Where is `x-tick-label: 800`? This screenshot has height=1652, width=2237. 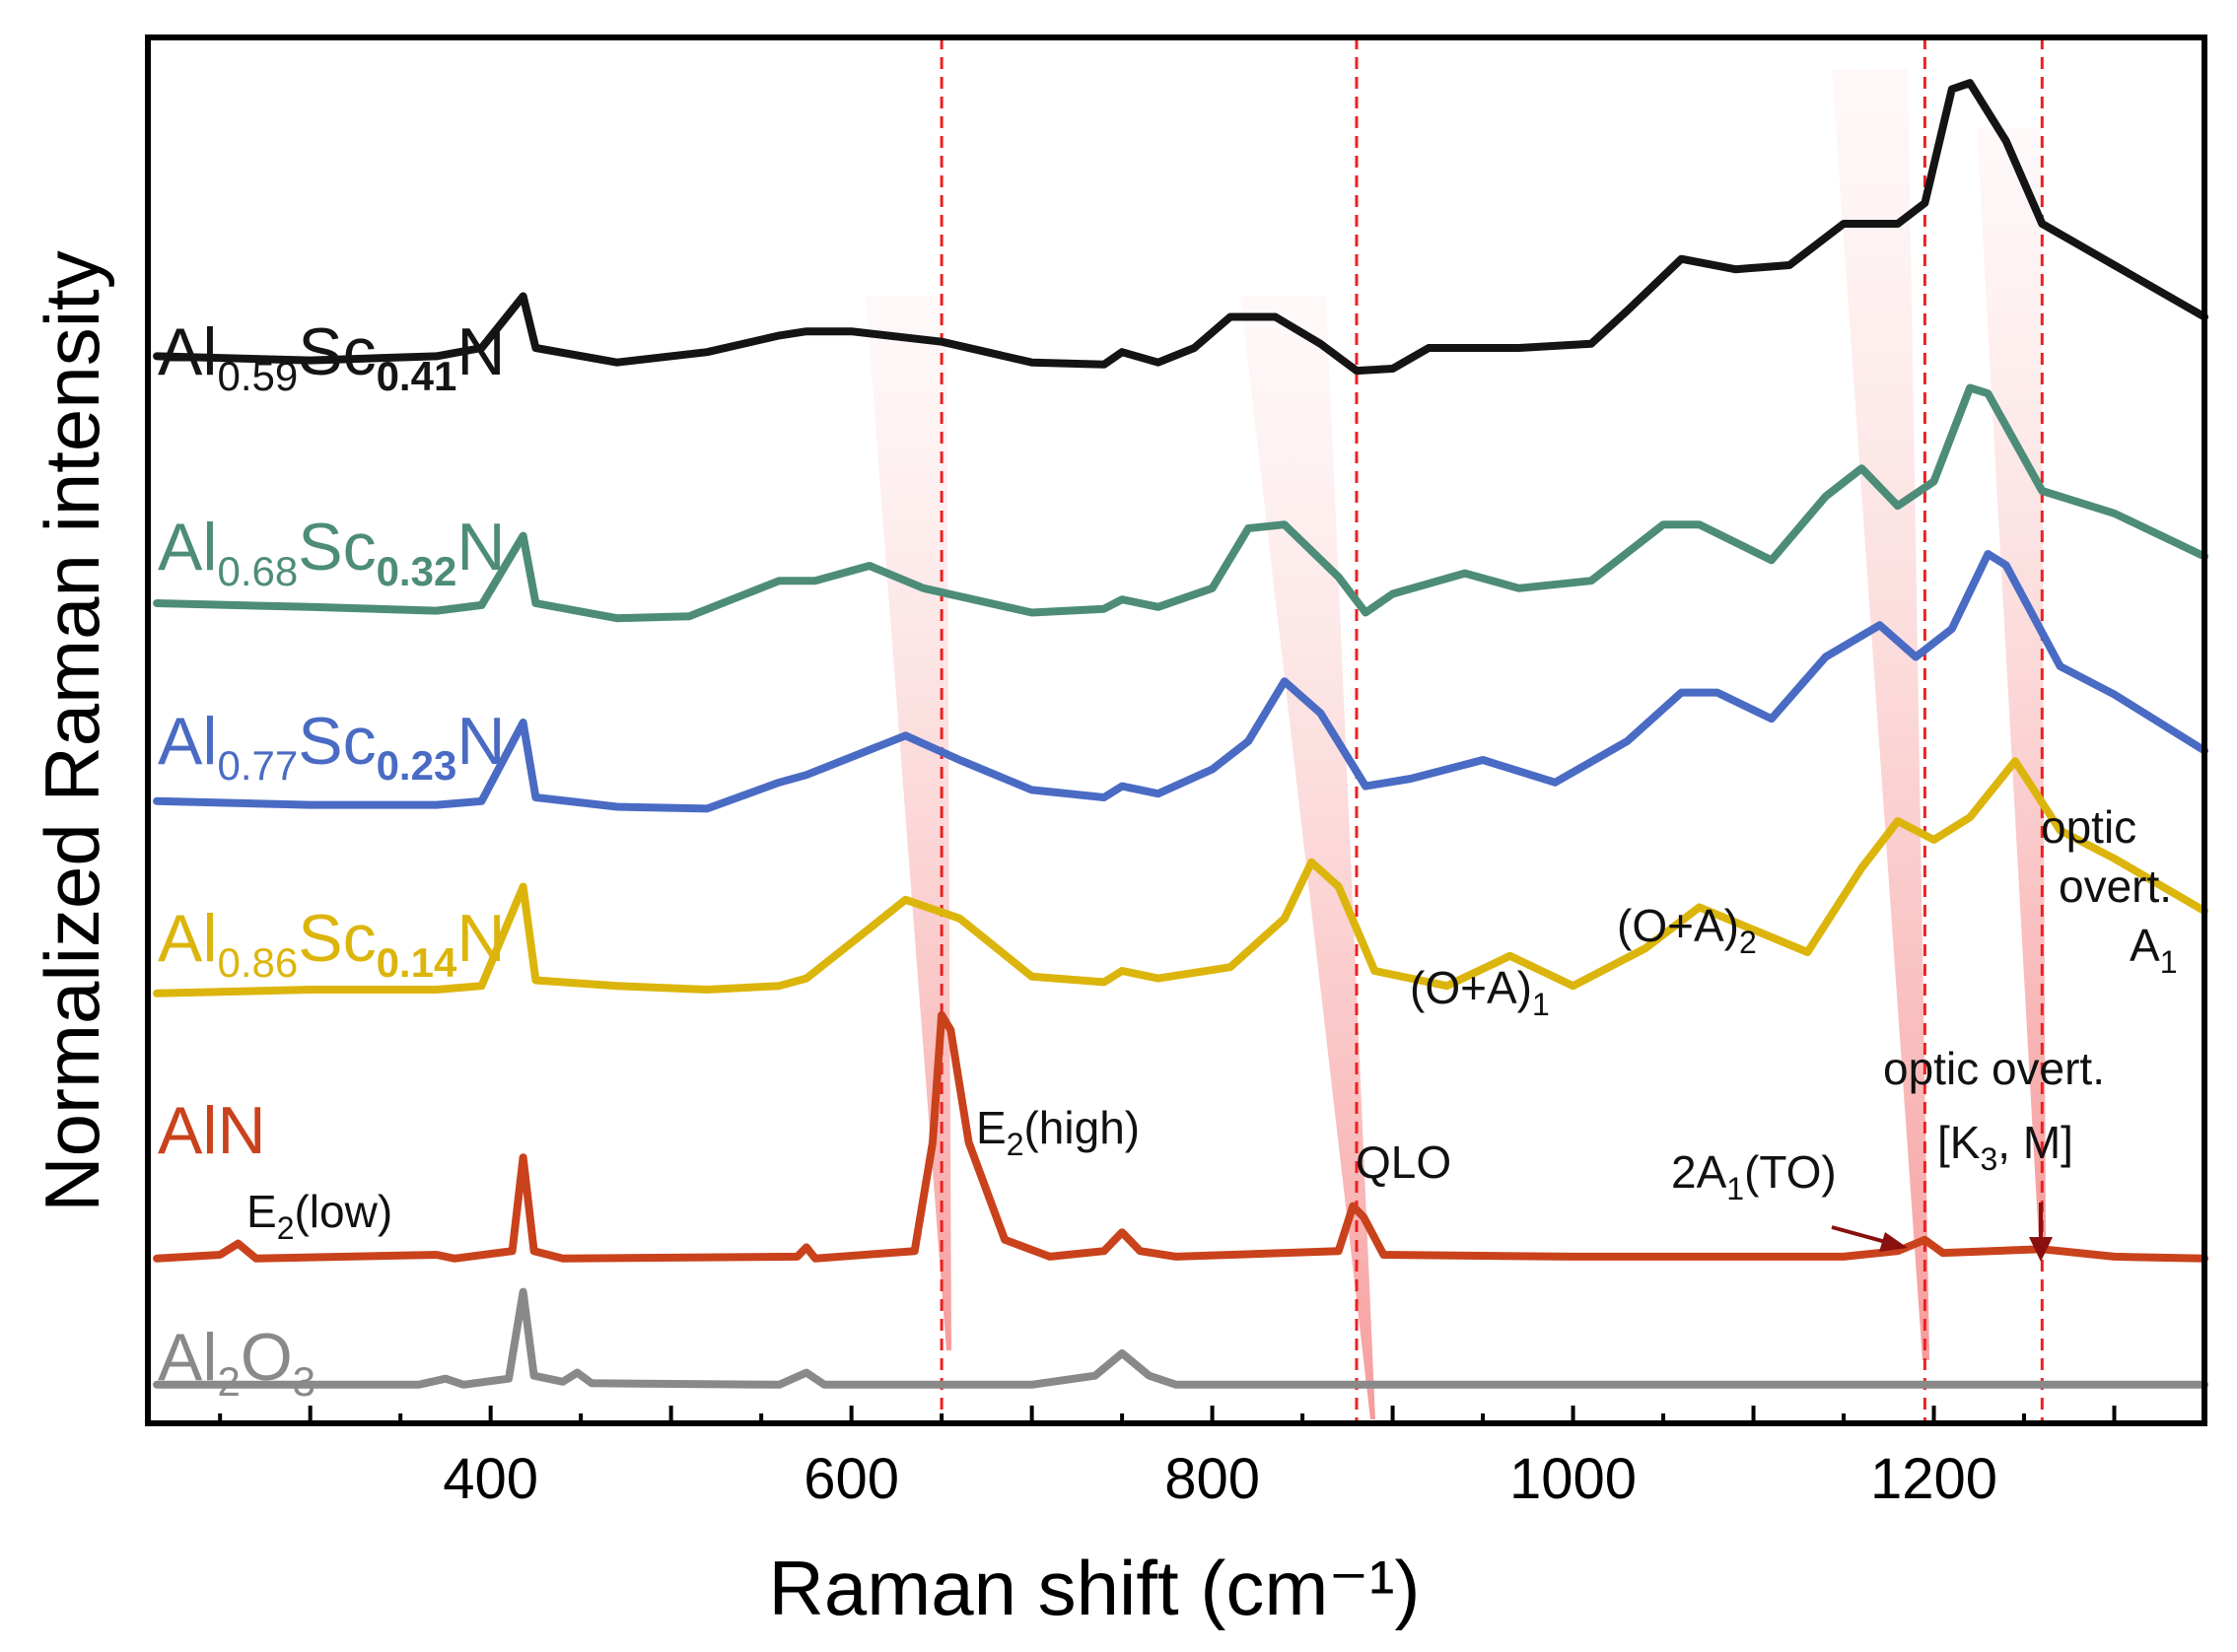
x-tick-label: 800 is located at coordinates (1212, 1479).